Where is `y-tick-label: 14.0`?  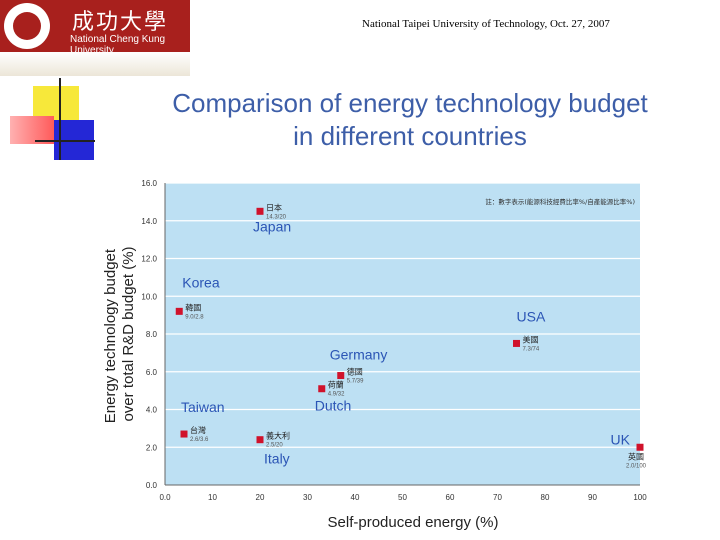 y-tick-label: 14.0 is located at coordinates (149, 221).